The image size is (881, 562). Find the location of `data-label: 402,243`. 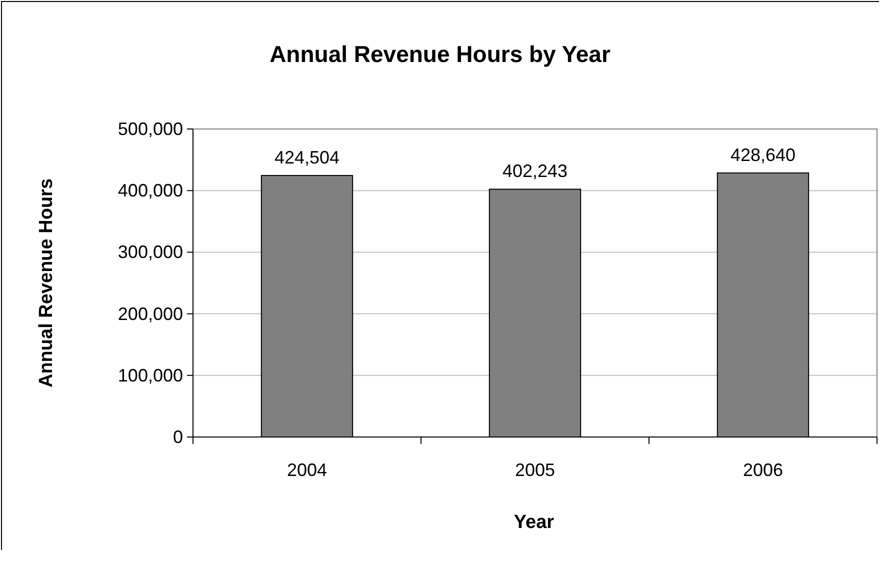

data-label: 402,243 is located at coordinates (535, 171).